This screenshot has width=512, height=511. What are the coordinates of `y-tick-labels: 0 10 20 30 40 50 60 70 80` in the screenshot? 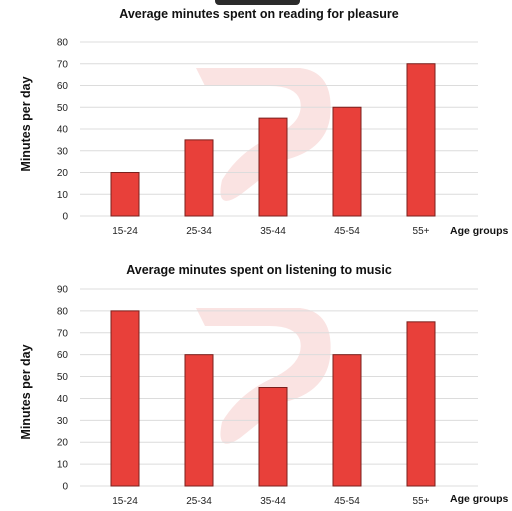 It's located at (63, 130).